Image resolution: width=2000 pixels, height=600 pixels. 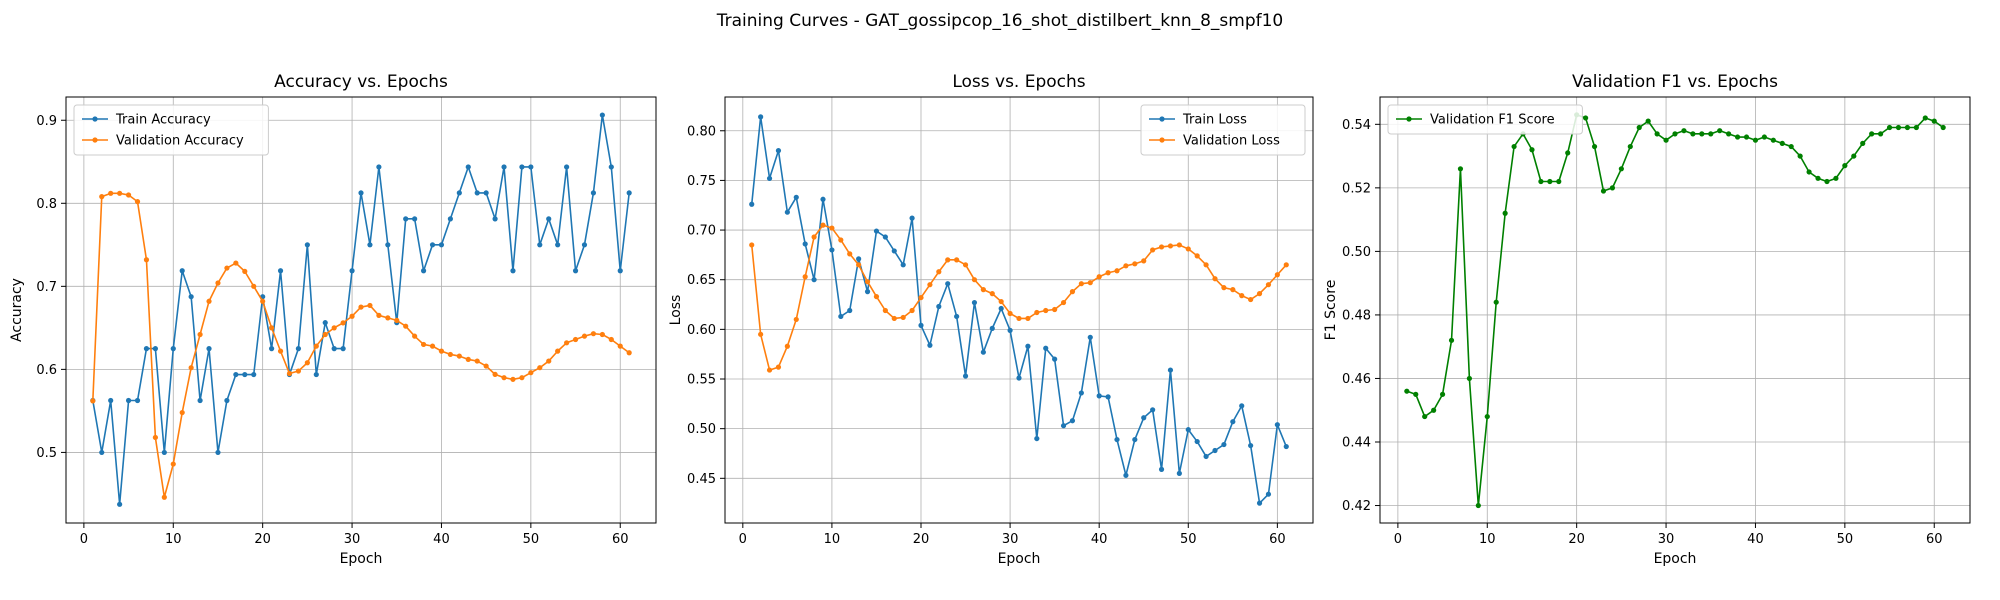 I want to click on y-tick-label: 0.54, so click(x=1356, y=125).